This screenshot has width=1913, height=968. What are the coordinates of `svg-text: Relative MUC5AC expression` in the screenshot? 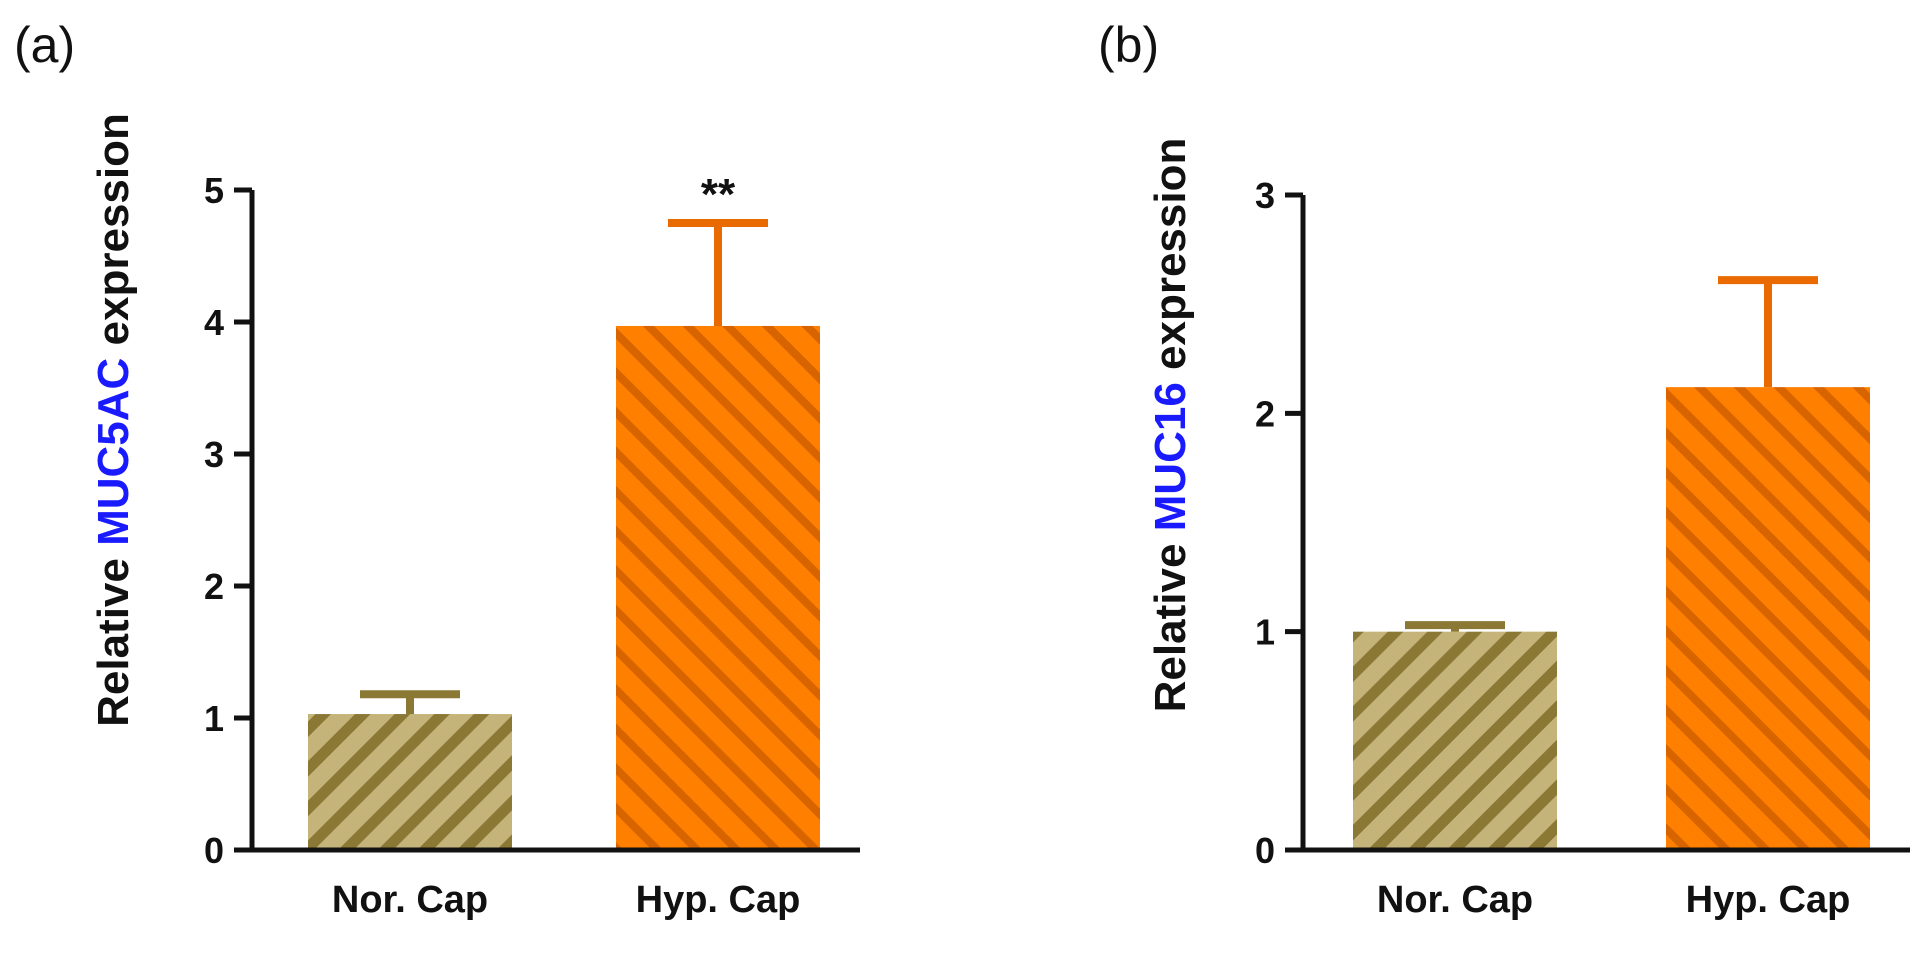 It's located at (113, 420).